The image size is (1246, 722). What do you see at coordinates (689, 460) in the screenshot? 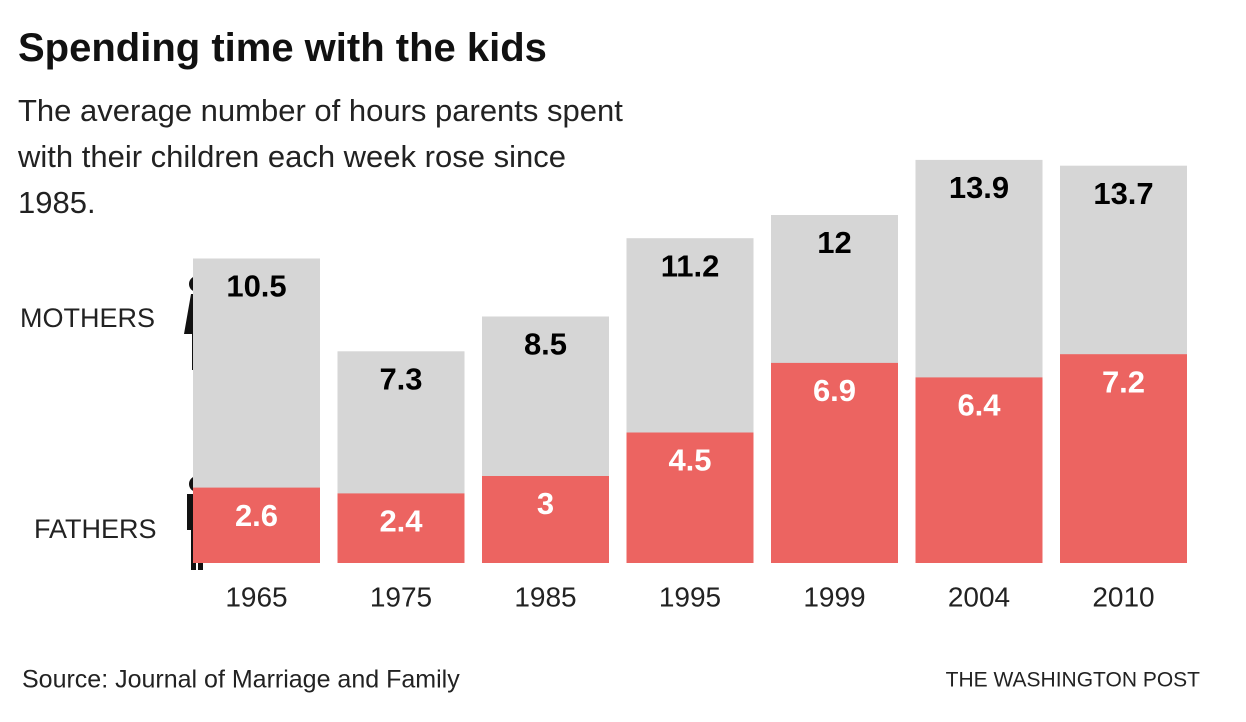
I see `value-label: 4.5` at bounding box center [689, 460].